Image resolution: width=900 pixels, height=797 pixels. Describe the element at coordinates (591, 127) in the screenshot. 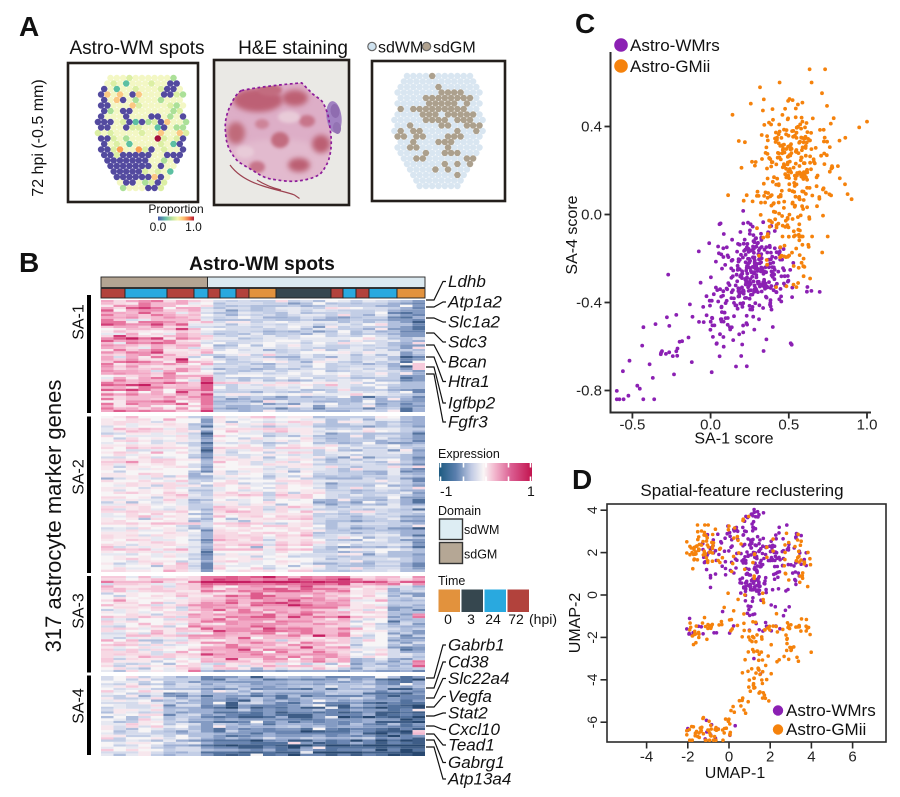

I see `svg-text: 0.4` at that location.